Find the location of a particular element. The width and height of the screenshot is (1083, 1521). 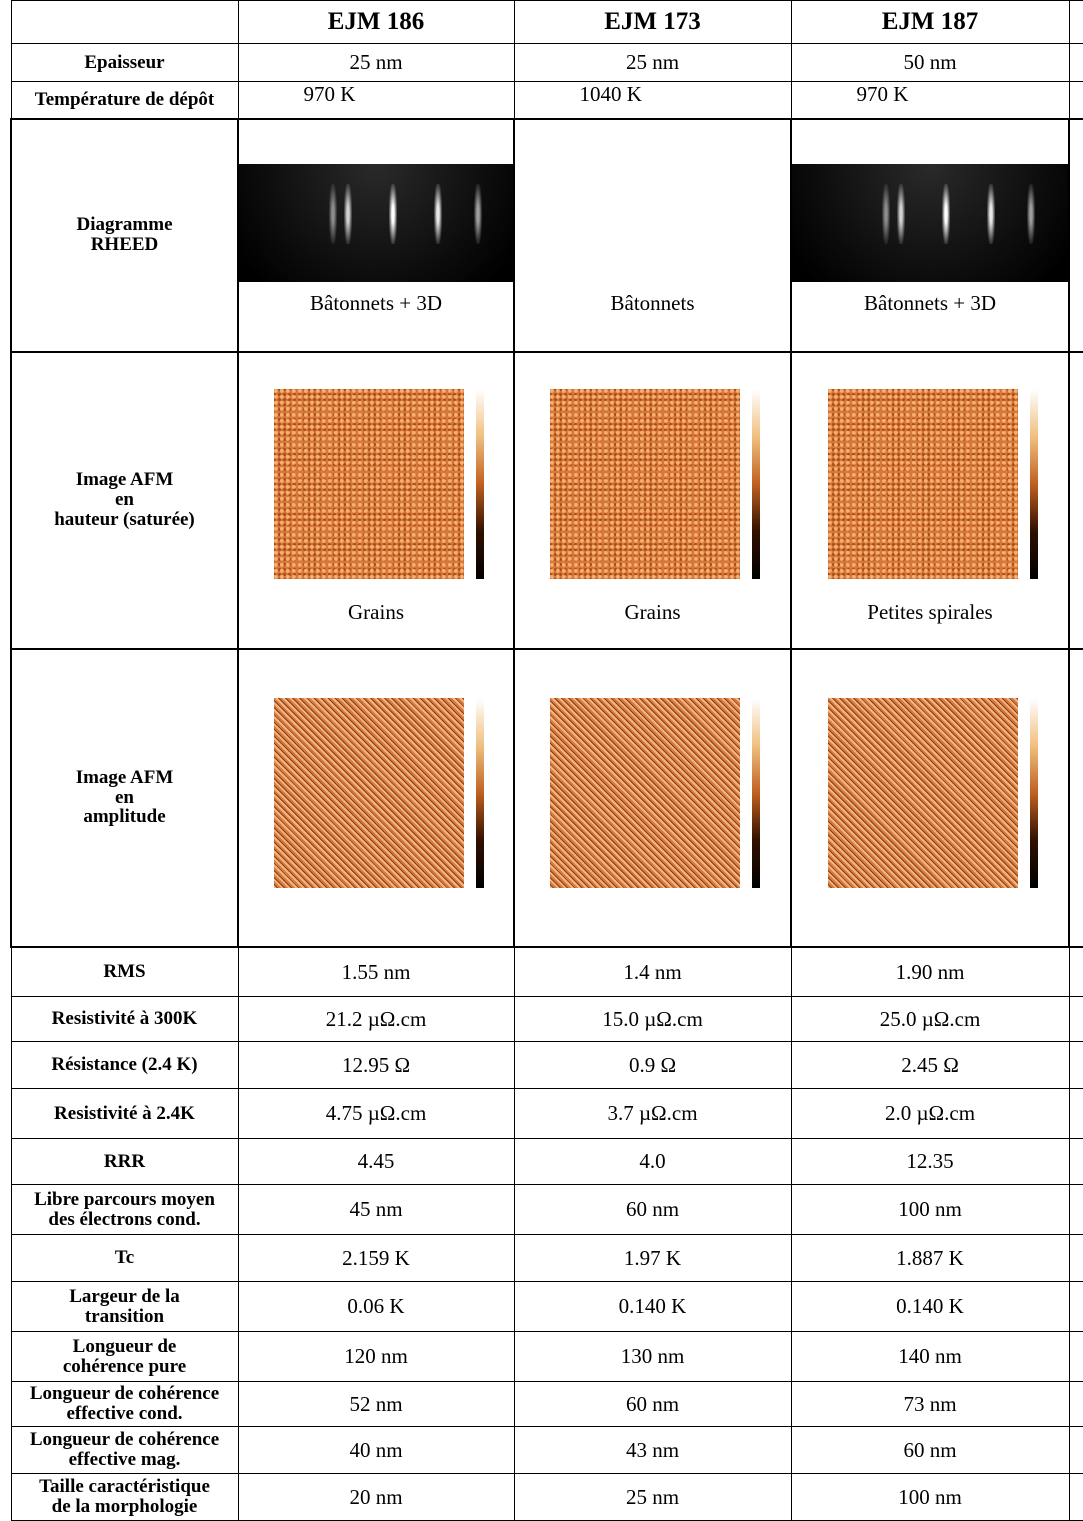

cell: 970 K is located at coordinates (376, 100).